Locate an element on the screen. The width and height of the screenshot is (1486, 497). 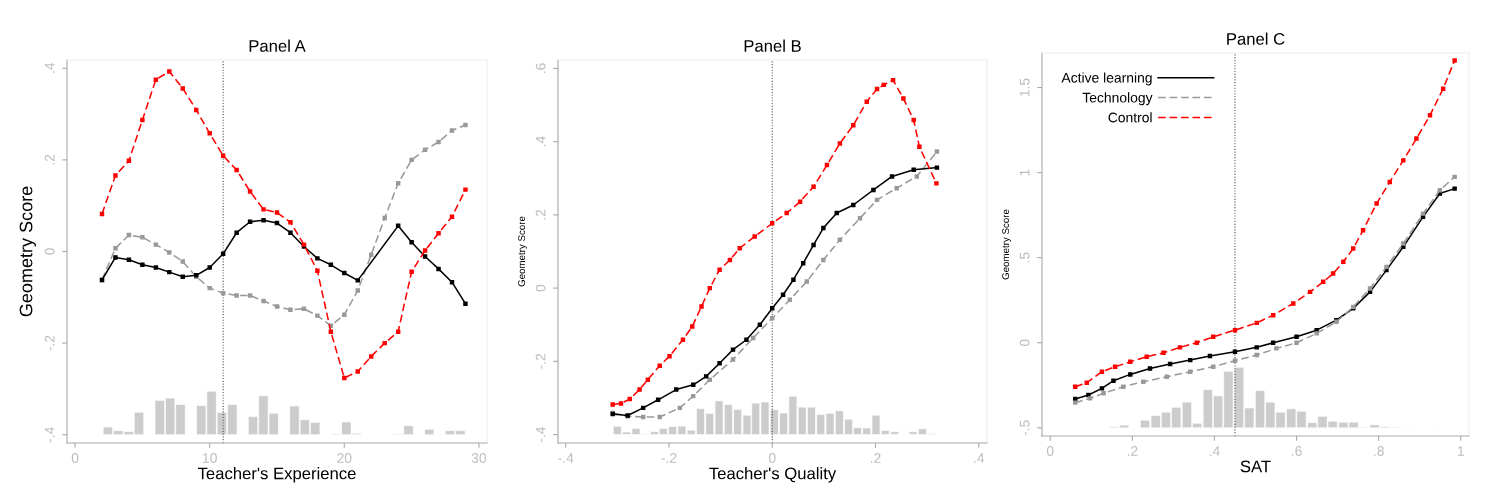
chart-title: Panel A is located at coordinates (277, 45).